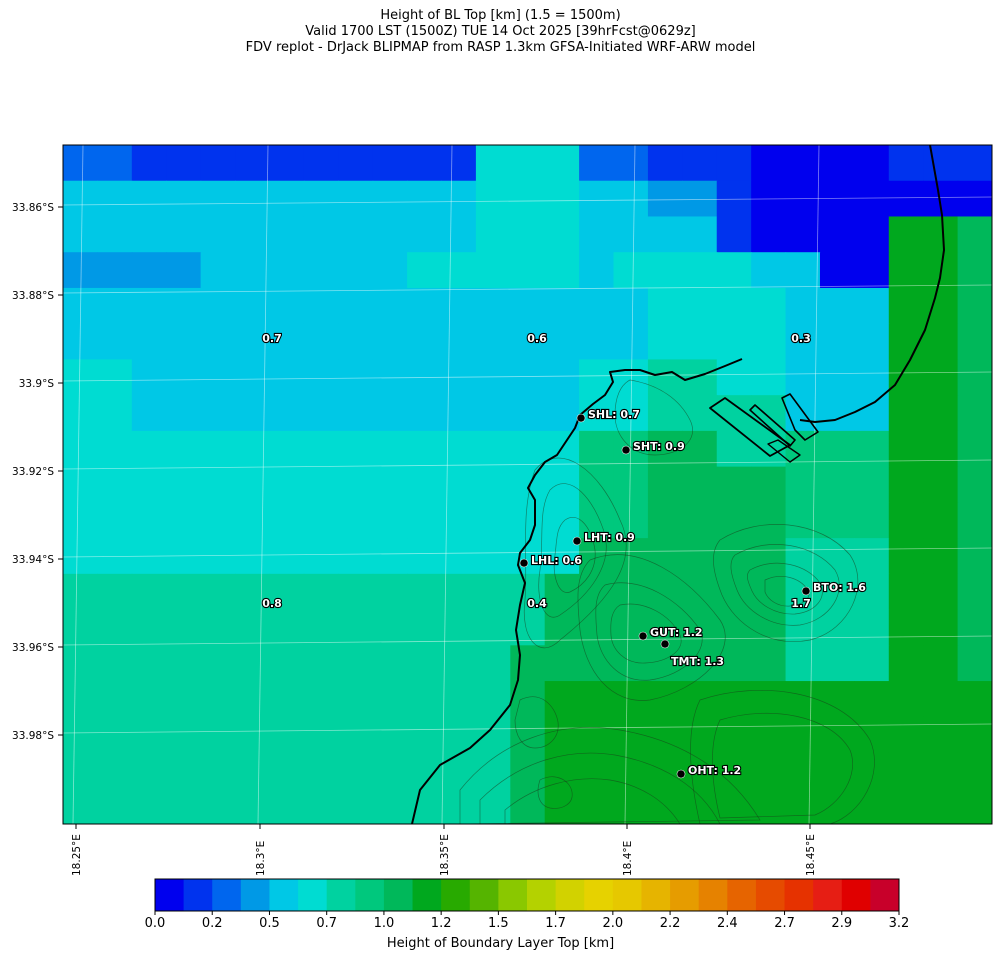 The image size is (1001, 962). What do you see at coordinates (604, 538) in the screenshot?
I see `station-lht: LHT: 0.9` at bounding box center [604, 538].